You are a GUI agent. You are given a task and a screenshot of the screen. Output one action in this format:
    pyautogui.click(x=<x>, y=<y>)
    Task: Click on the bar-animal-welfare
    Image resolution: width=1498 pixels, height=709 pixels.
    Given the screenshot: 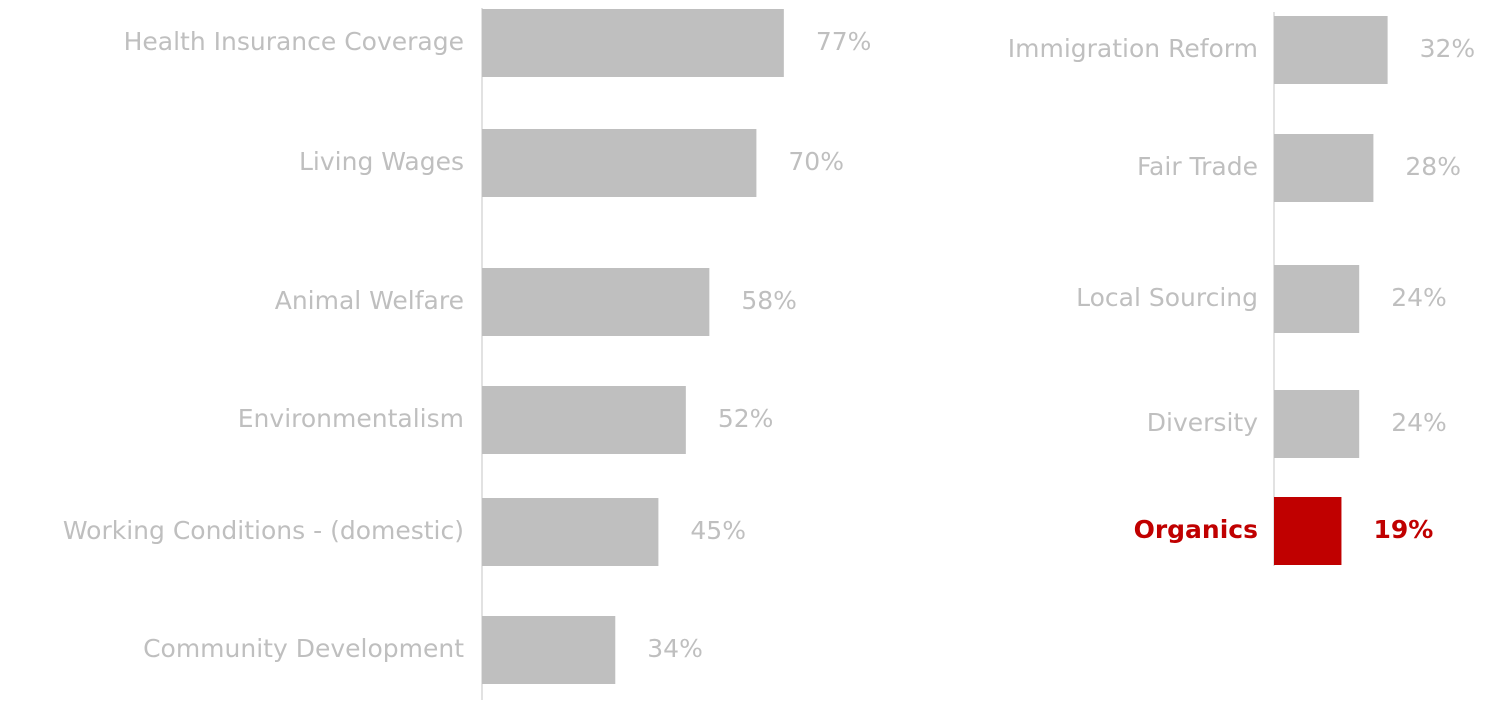 What is the action you would take?
    pyautogui.click(x=596, y=302)
    